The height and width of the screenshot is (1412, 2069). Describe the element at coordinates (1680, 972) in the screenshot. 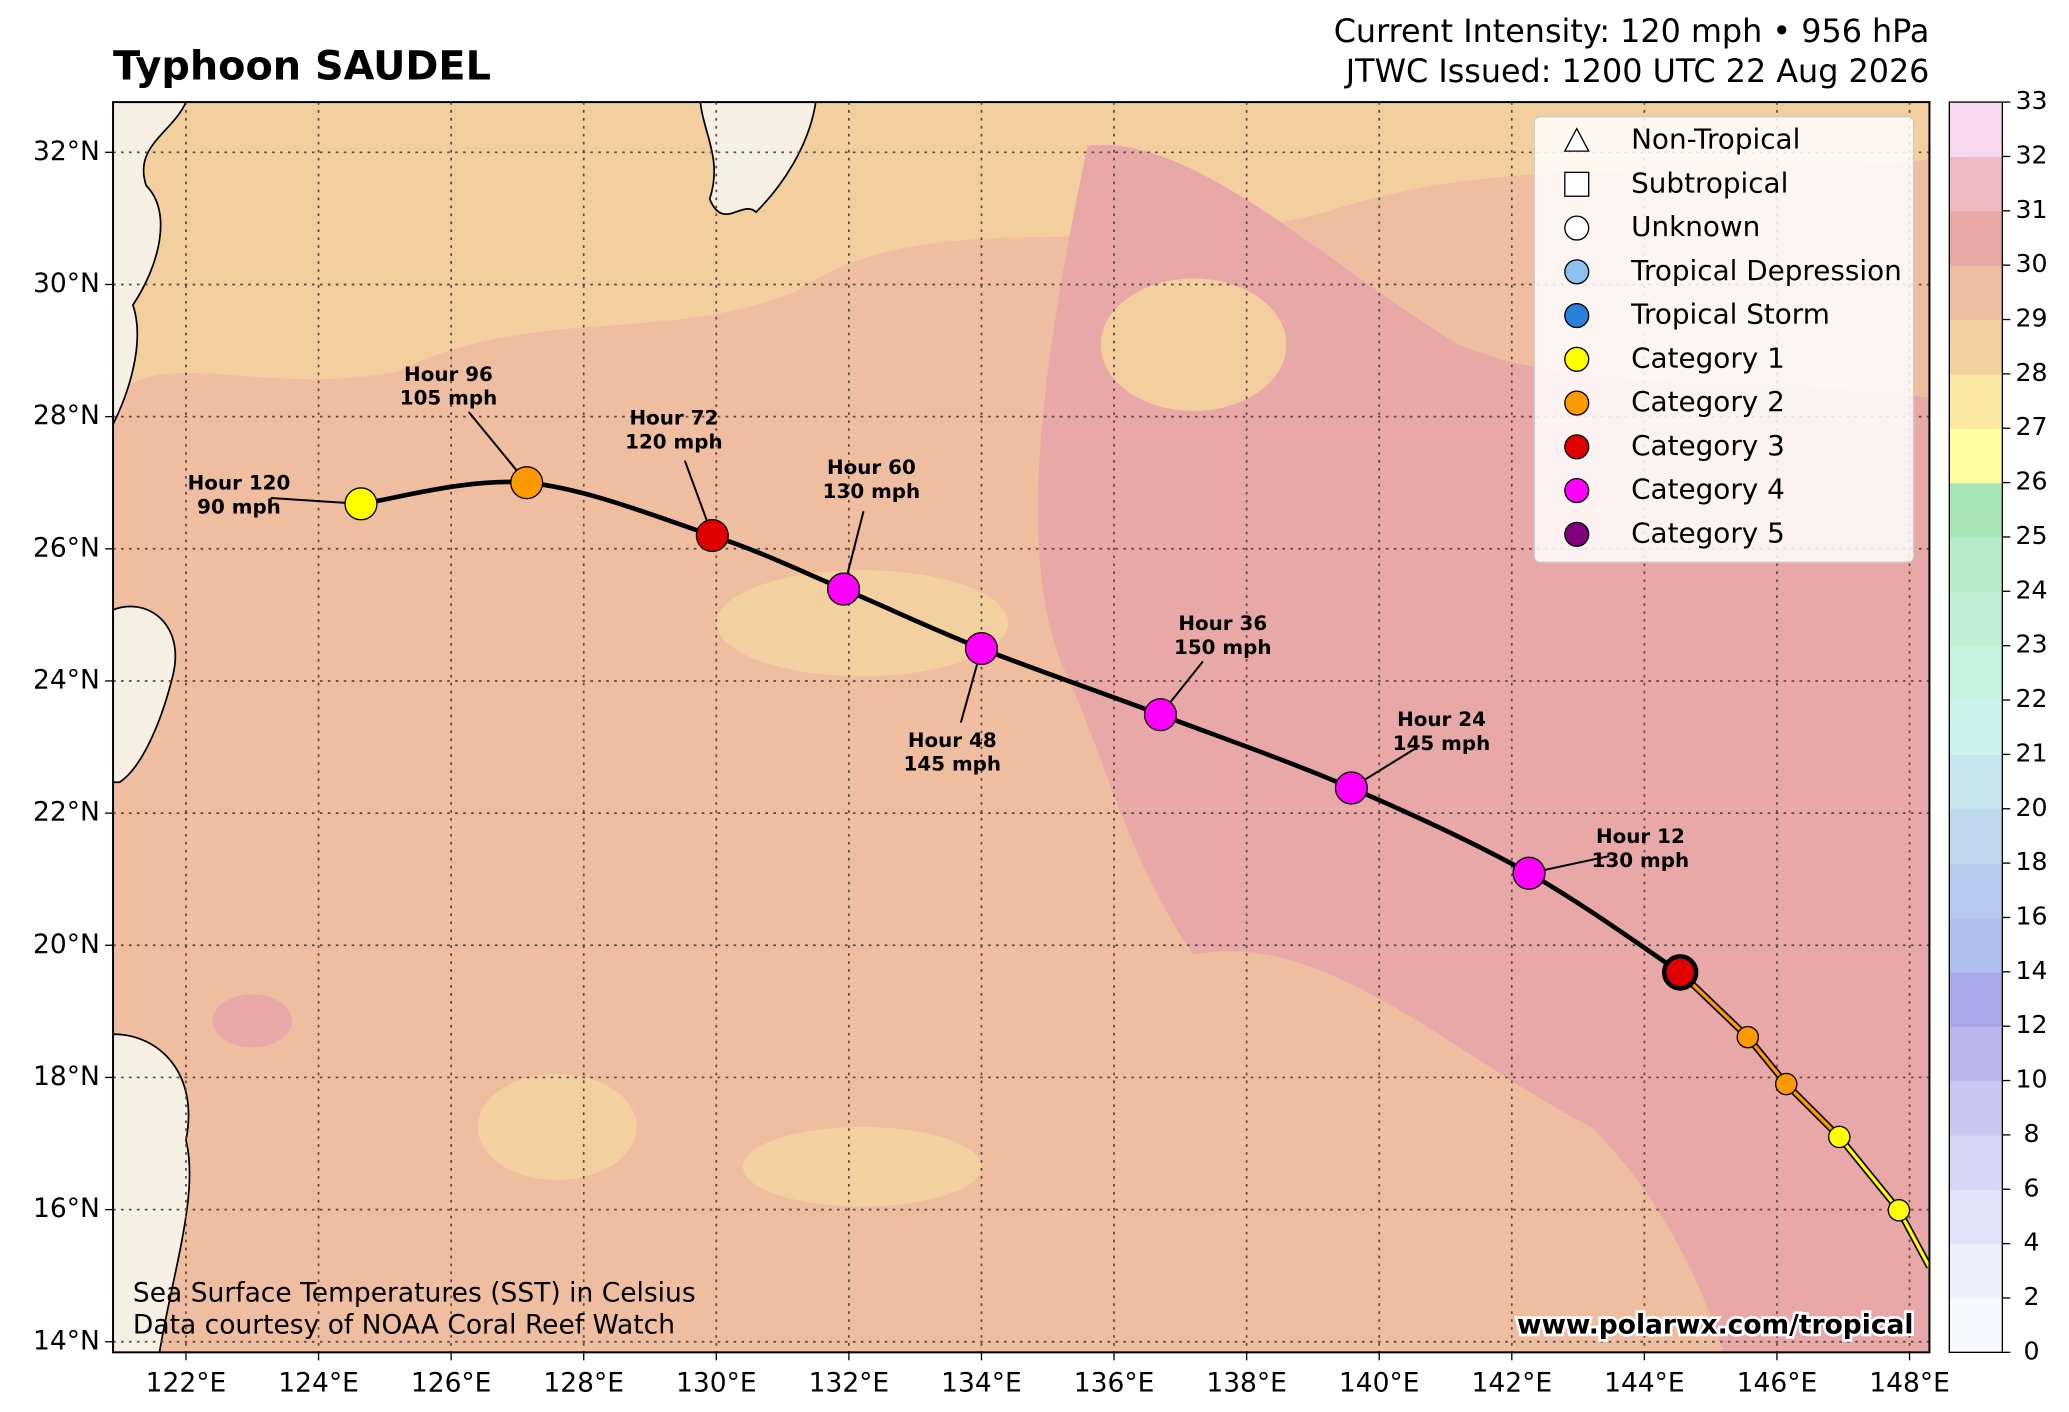

I see `current-position` at that location.